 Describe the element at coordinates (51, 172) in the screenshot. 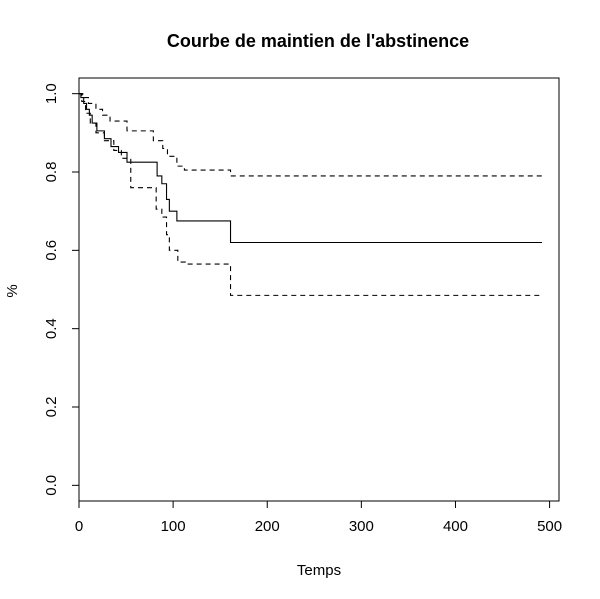

I see `y-tick-label: 0.8` at that location.